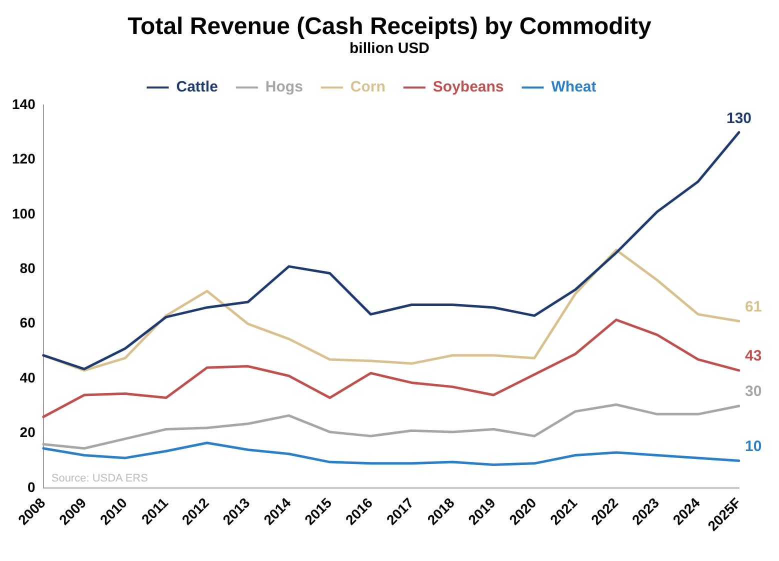  What do you see at coordinates (28, 377) in the screenshot?
I see `y-tick-label: 40` at bounding box center [28, 377].